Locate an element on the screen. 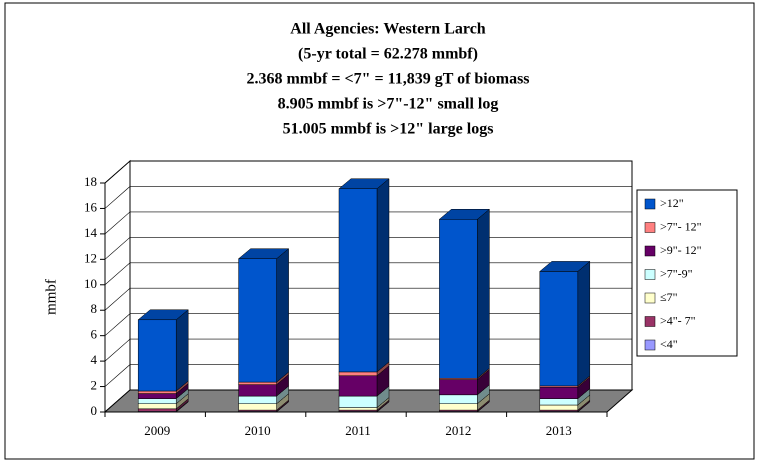  y-tick-label: 14 is located at coordinates (91, 232).